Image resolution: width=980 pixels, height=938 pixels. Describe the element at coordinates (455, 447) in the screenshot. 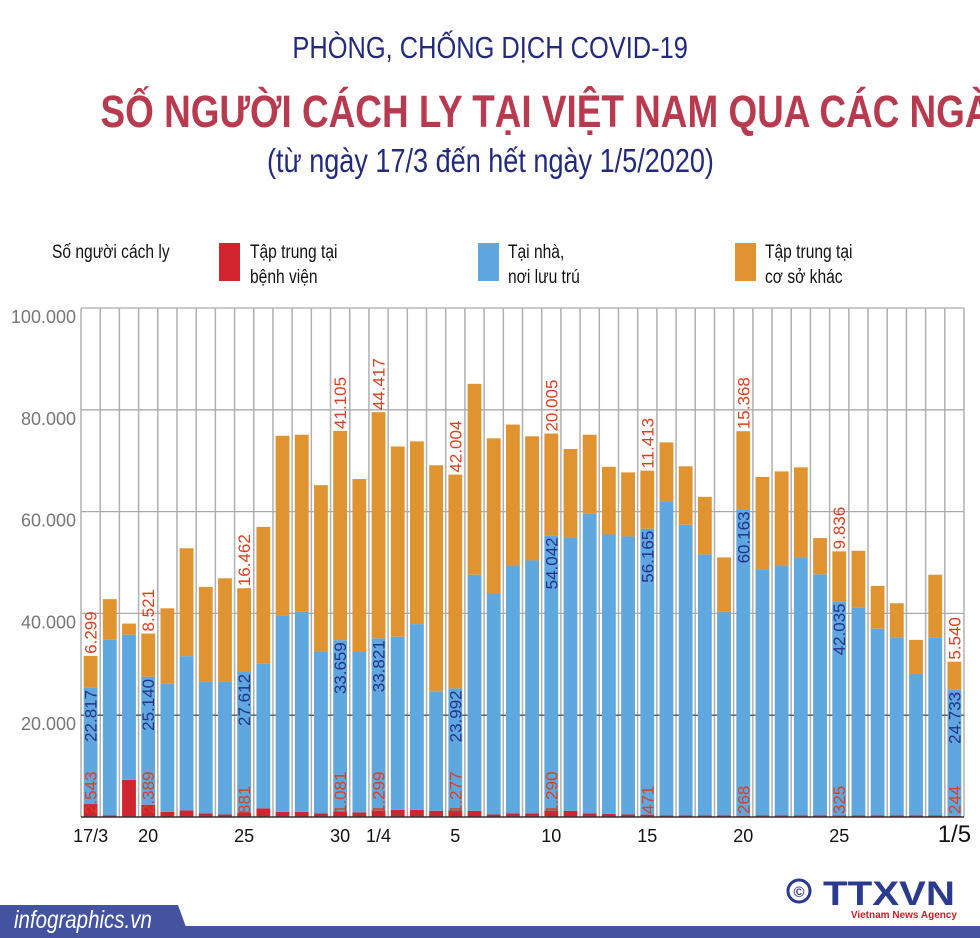

I see `data-label-other: 42.004` at that location.